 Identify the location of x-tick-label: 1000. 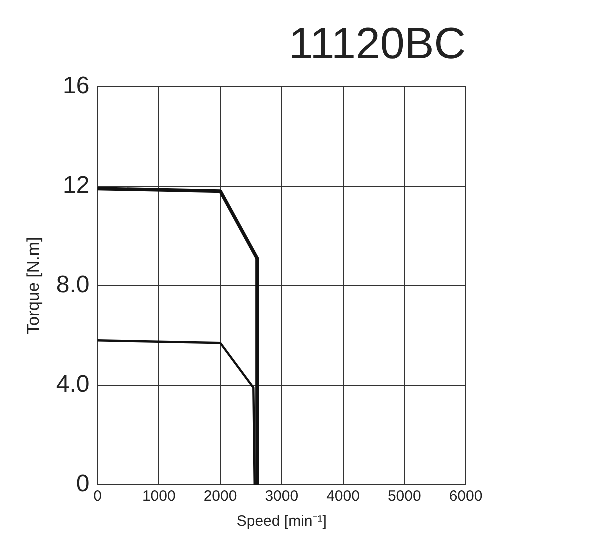
(159, 497).